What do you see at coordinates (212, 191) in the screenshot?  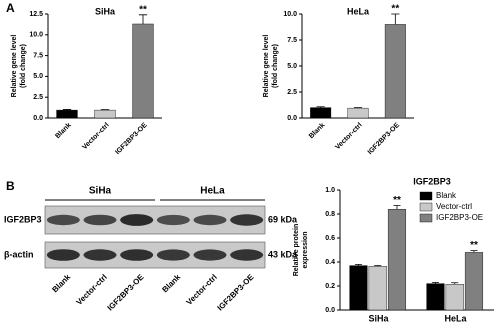 I see `group-label: HeLa` at bounding box center [212, 191].